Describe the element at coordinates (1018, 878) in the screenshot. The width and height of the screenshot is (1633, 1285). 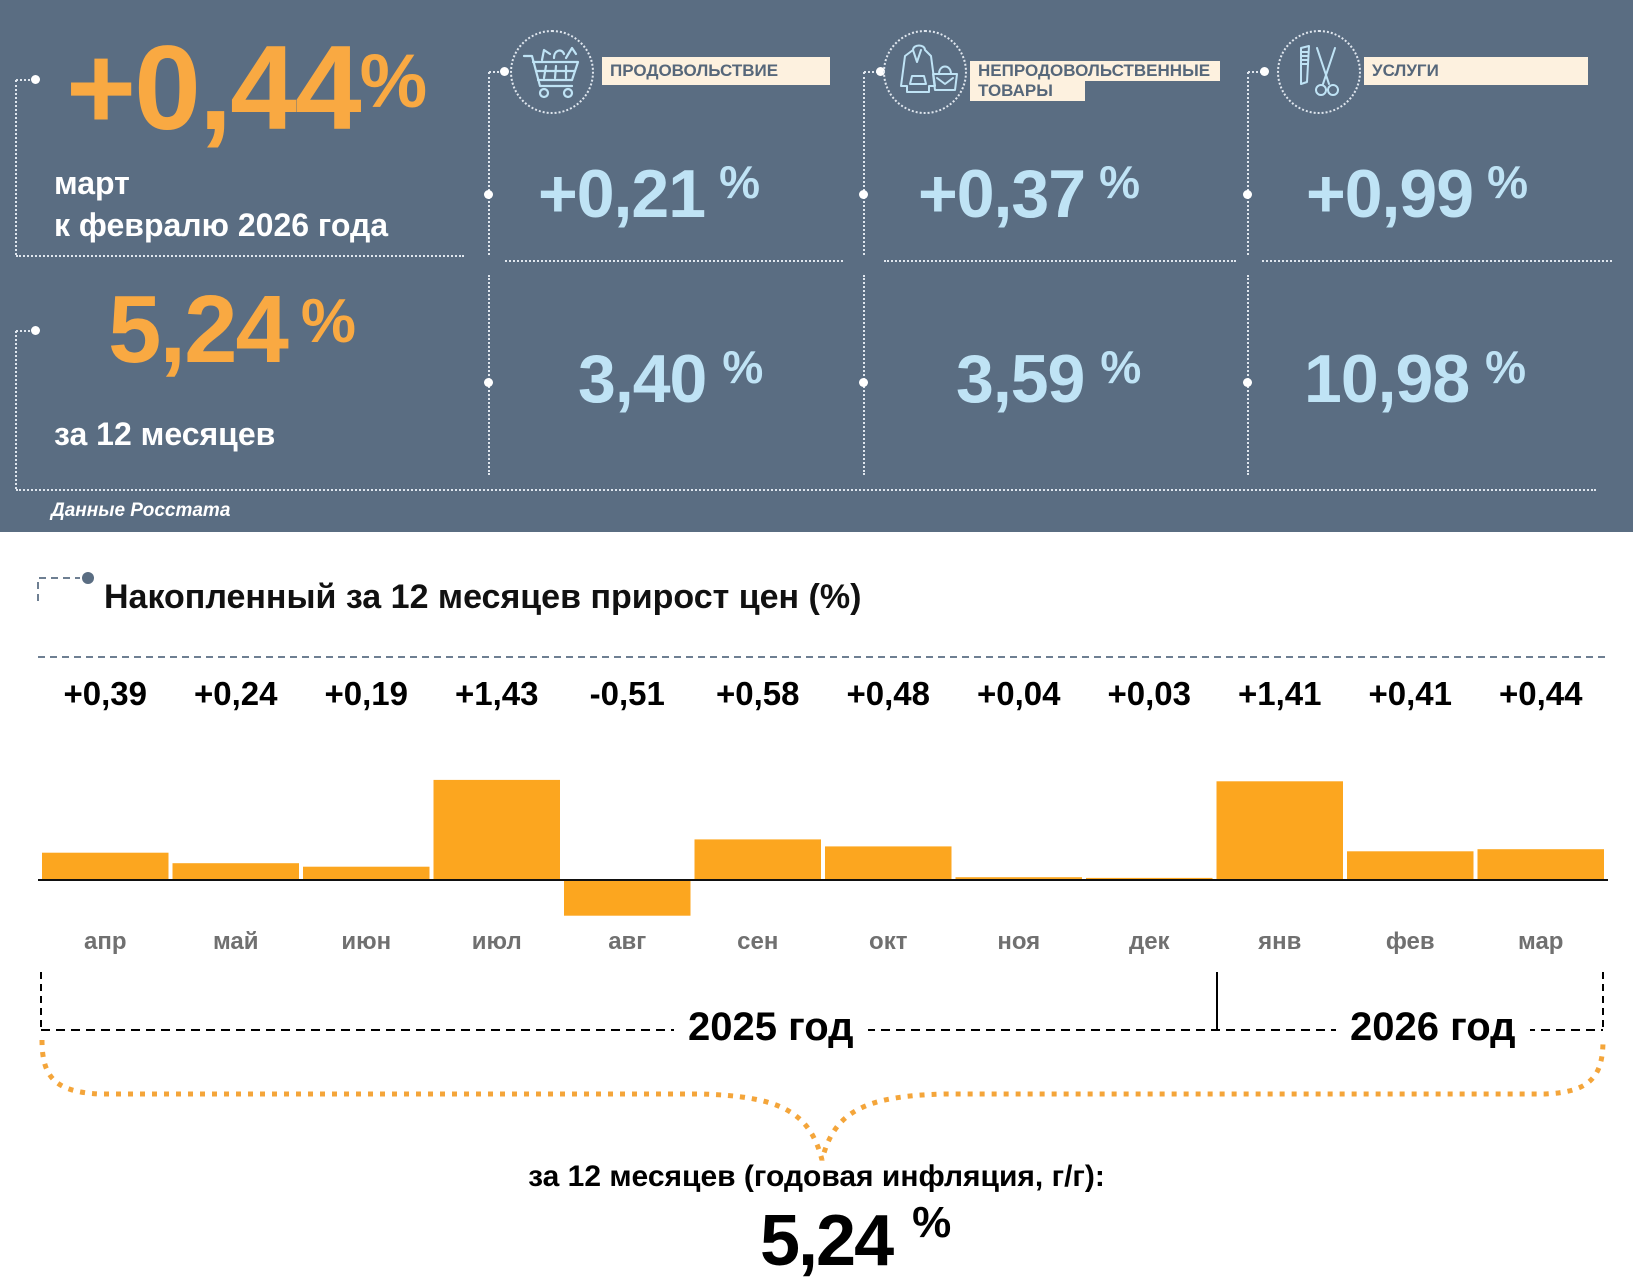
I see `bar-ноя` at that location.